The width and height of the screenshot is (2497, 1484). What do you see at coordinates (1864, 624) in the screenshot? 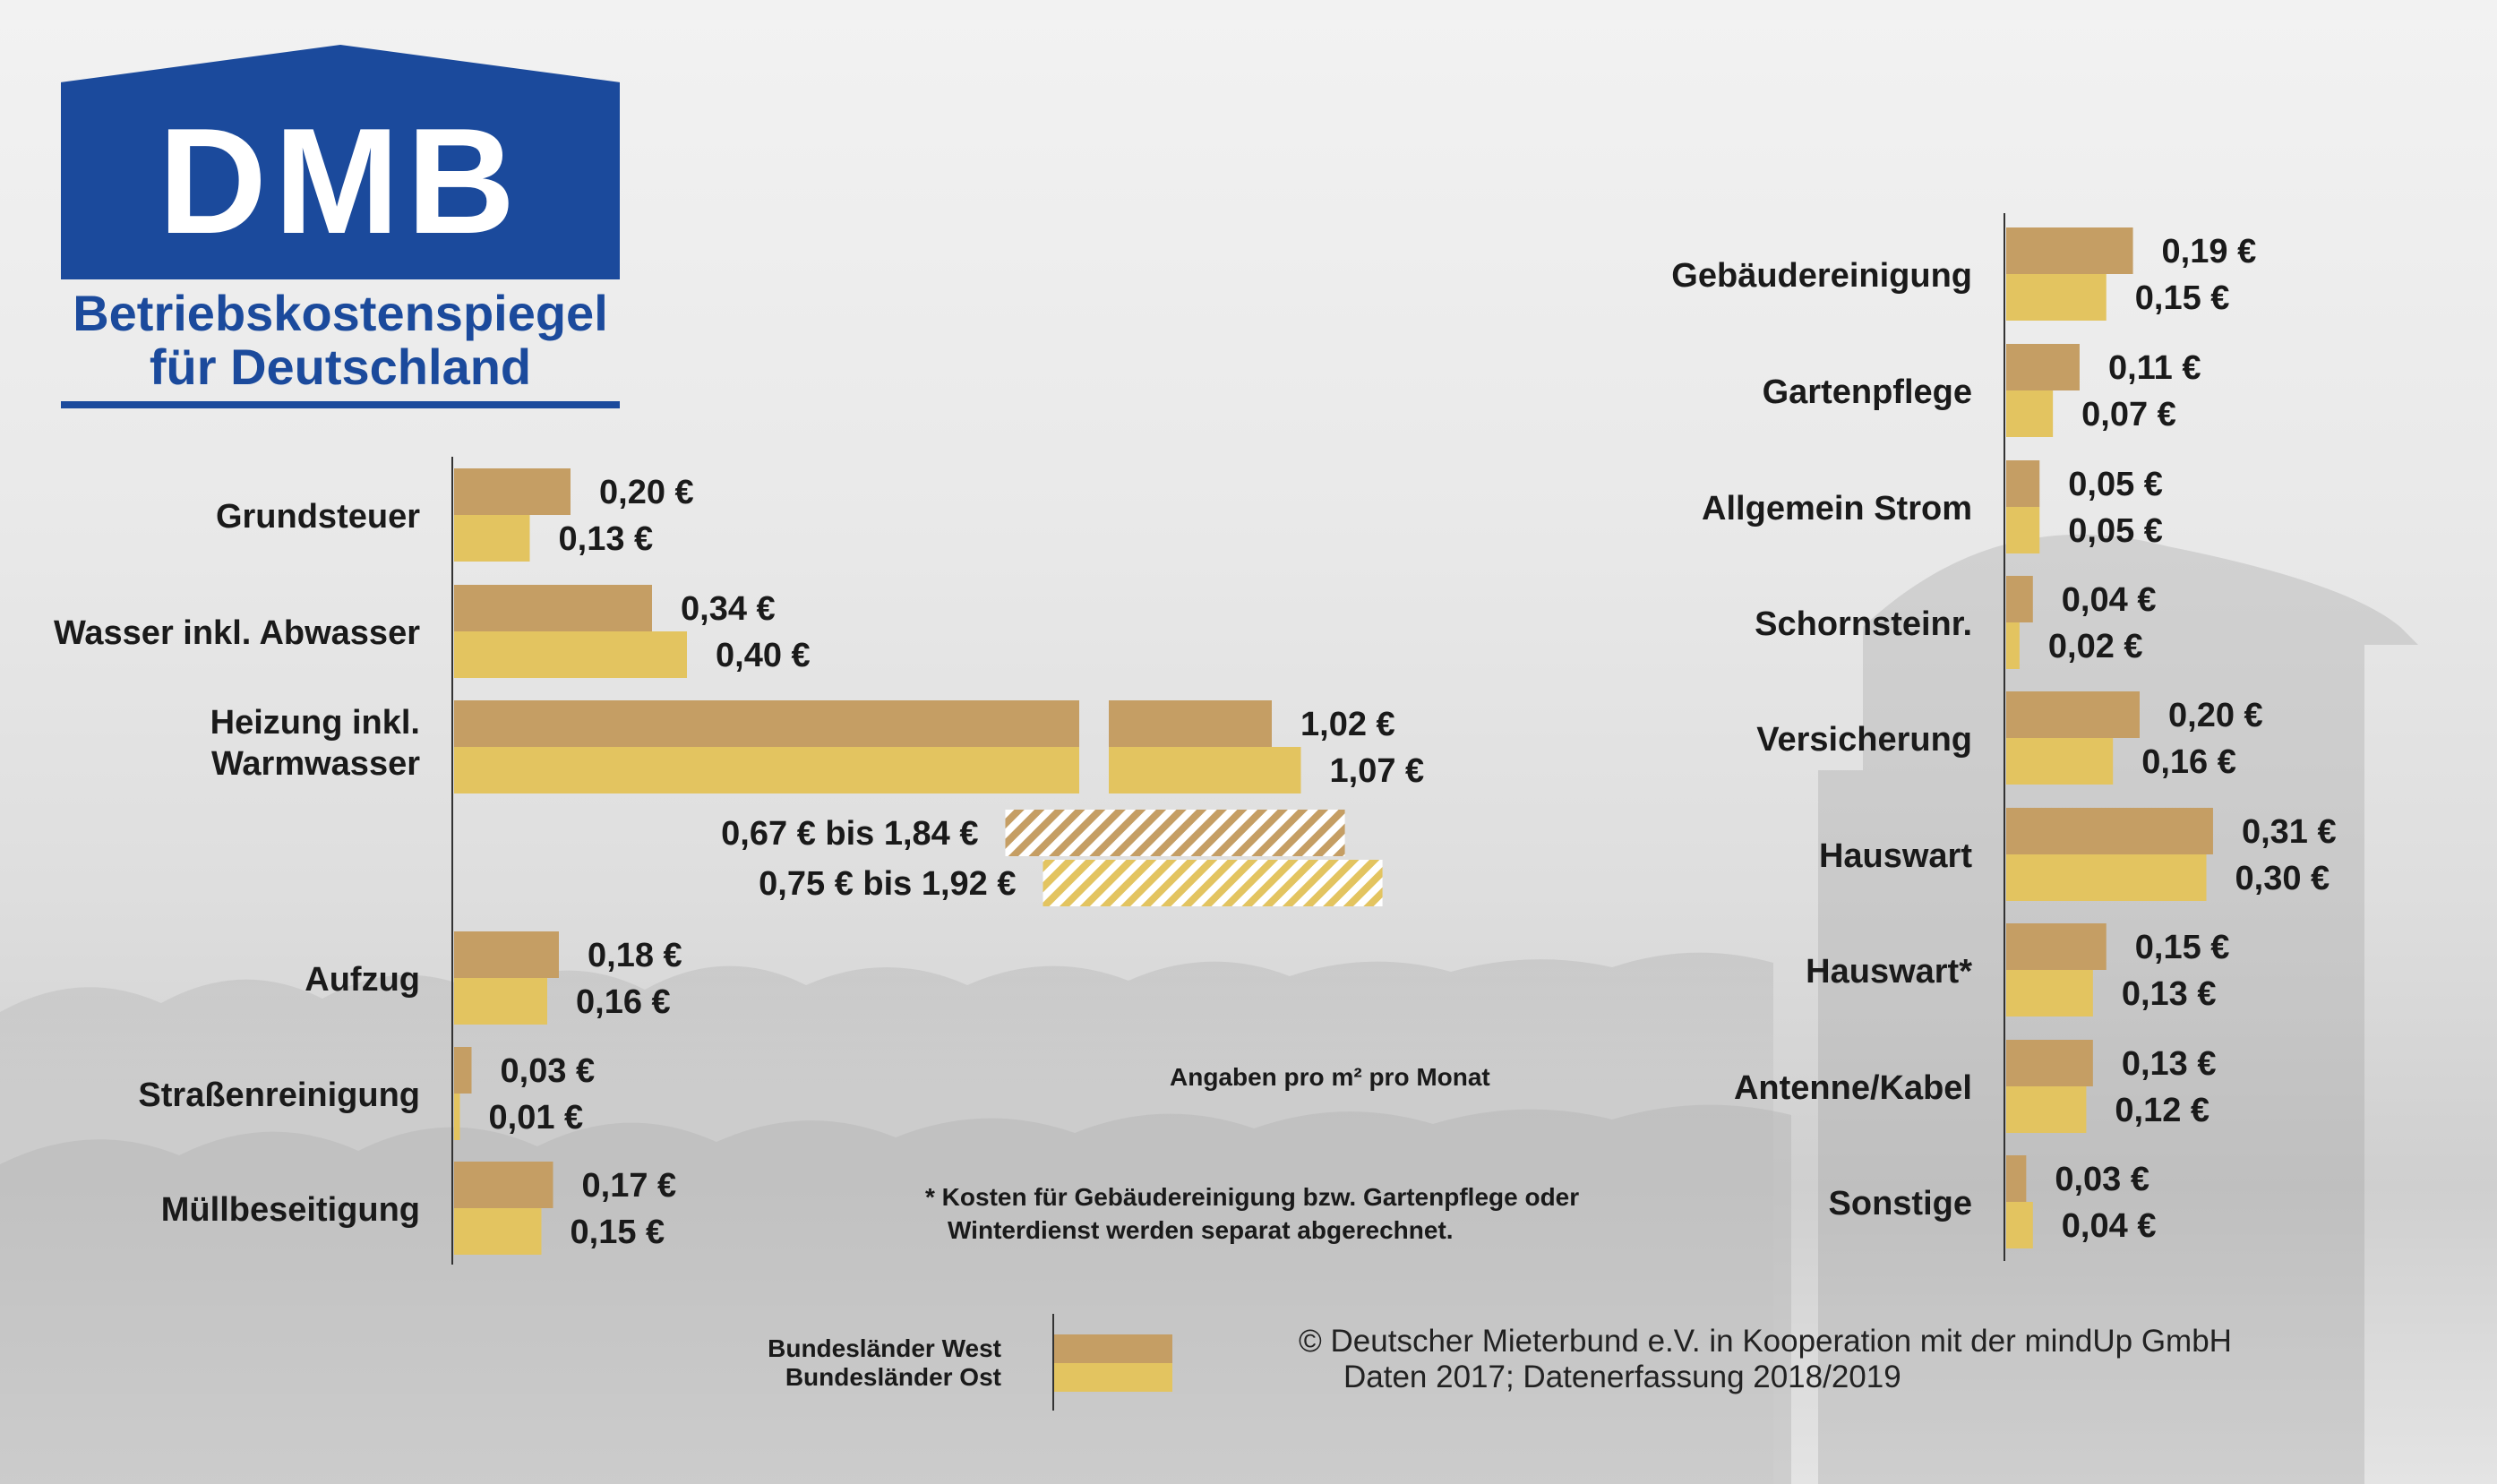
I see `right-chart-schornsteinr-label: Schornsteinr.` at bounding box center [1864, 624].